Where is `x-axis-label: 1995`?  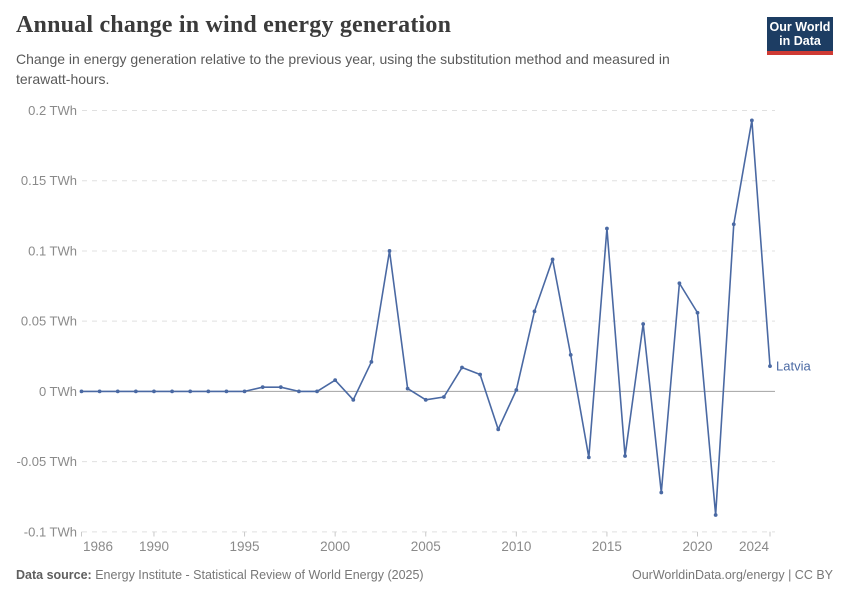 x-axis-label: 1995 is located at coordinates (245, 546).